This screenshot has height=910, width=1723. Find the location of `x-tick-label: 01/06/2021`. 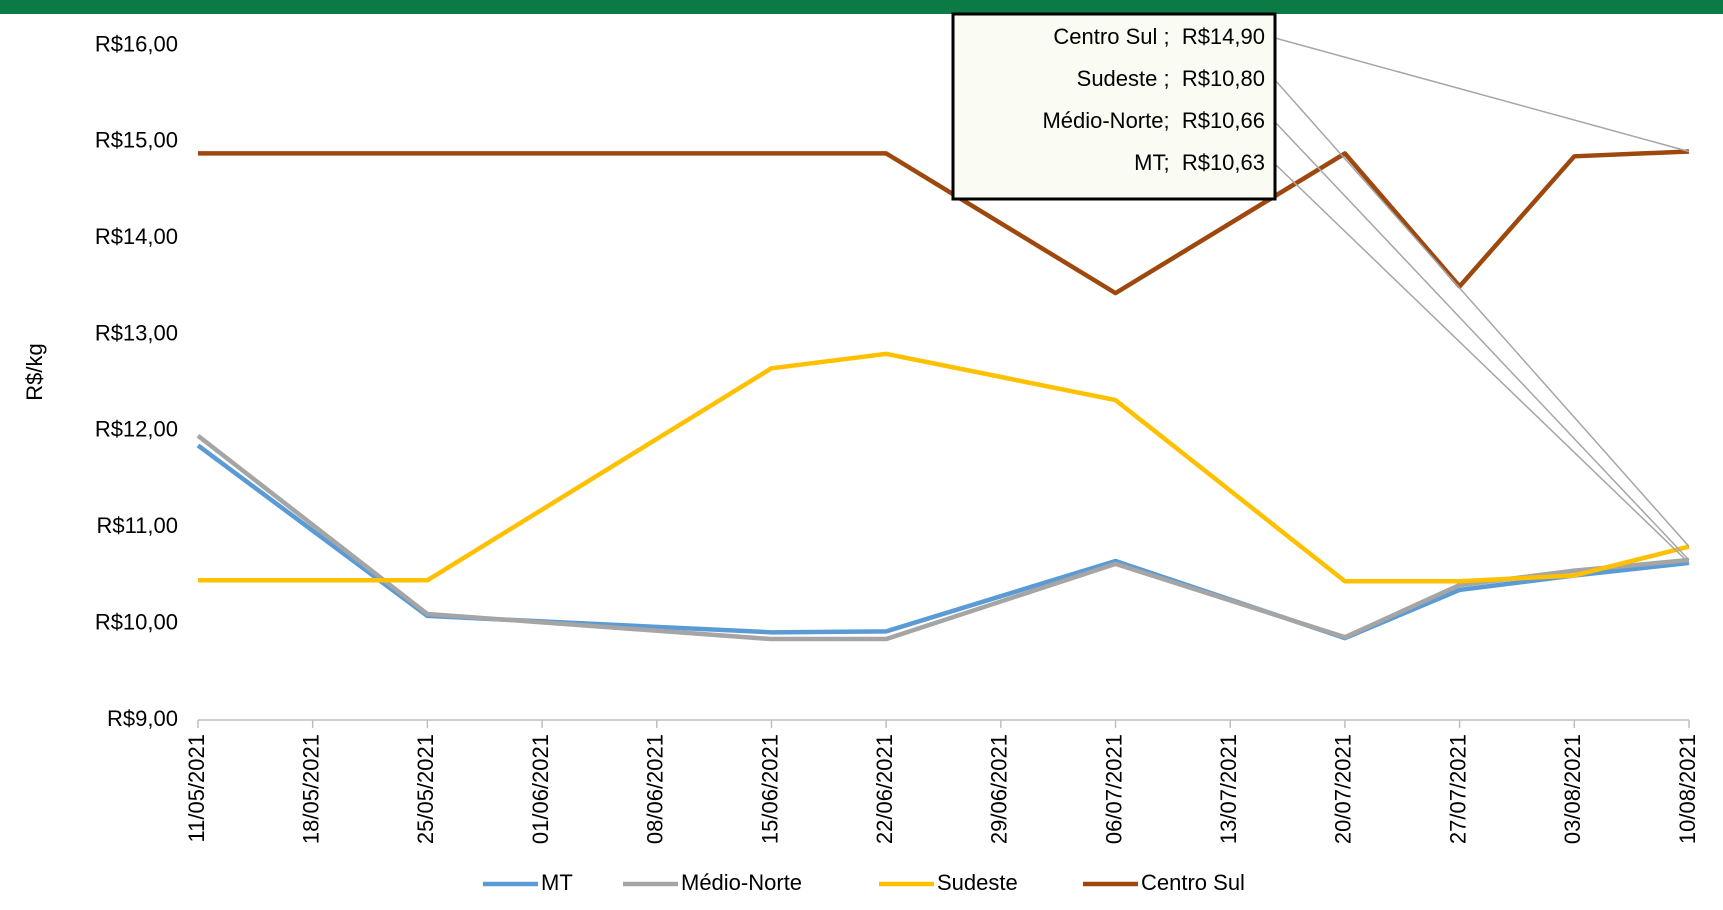

x-tick-label: 01/06/2021 is located at coordinates (540, 789).